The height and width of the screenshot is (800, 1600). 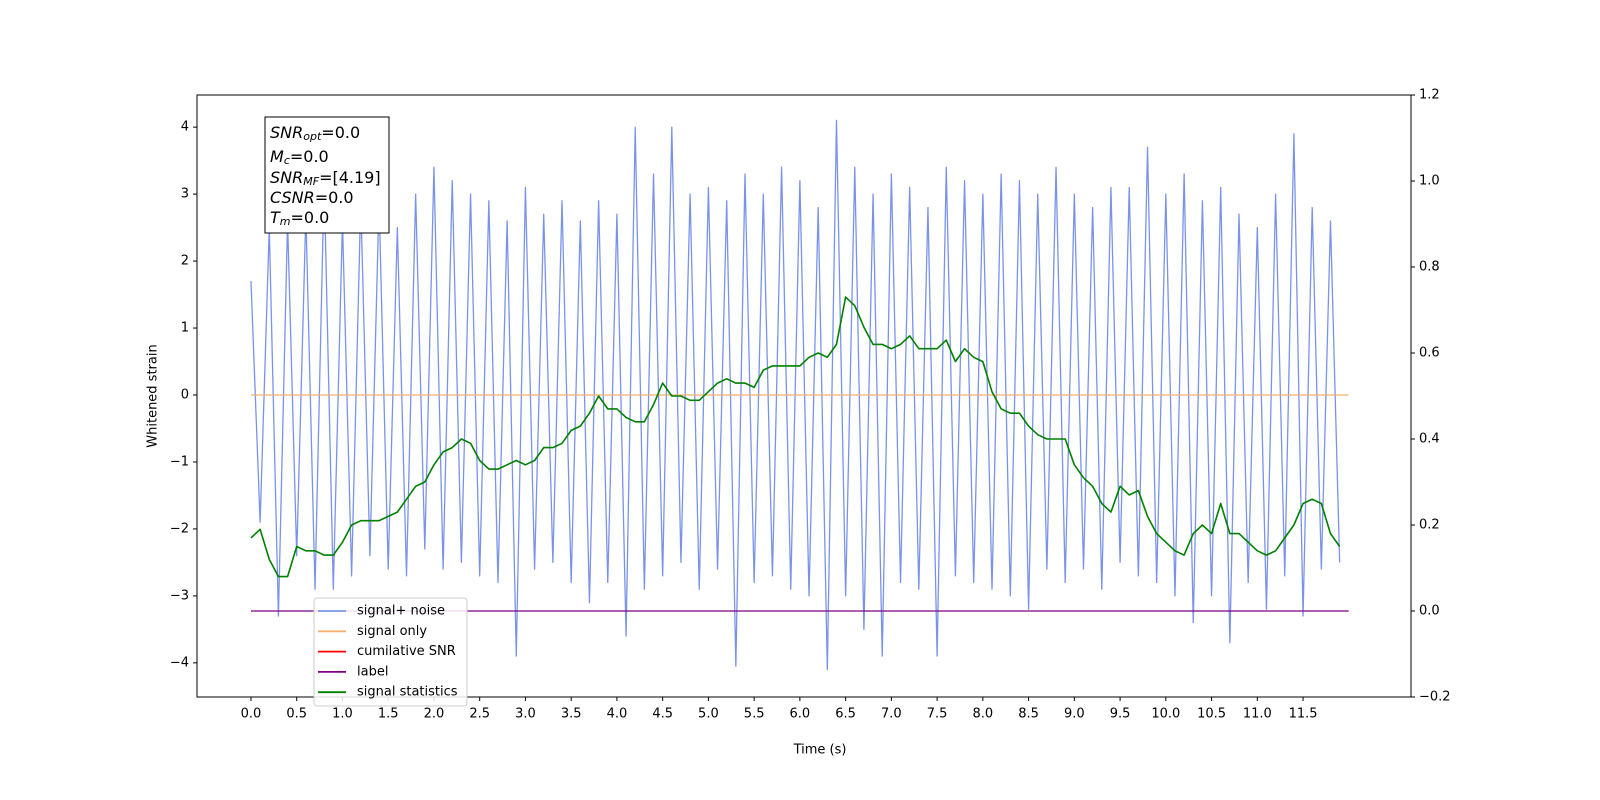 I want to click on x-tick-label: 1.0, so click(x=342, y=714).